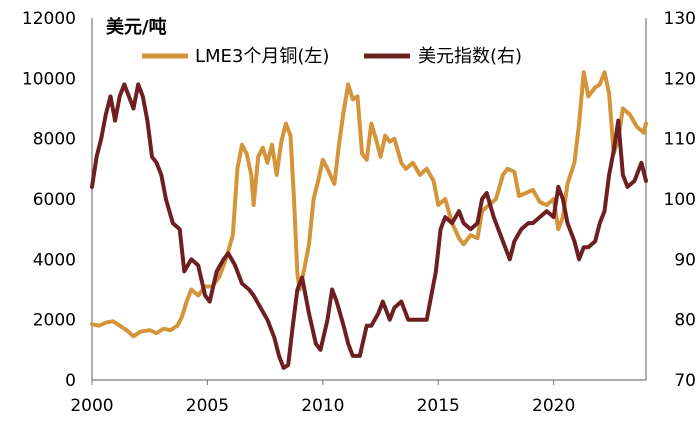  Describe the element at coordinates (685, 321) in the screenshot. I see `y-right-tick-label: 80` at that location.